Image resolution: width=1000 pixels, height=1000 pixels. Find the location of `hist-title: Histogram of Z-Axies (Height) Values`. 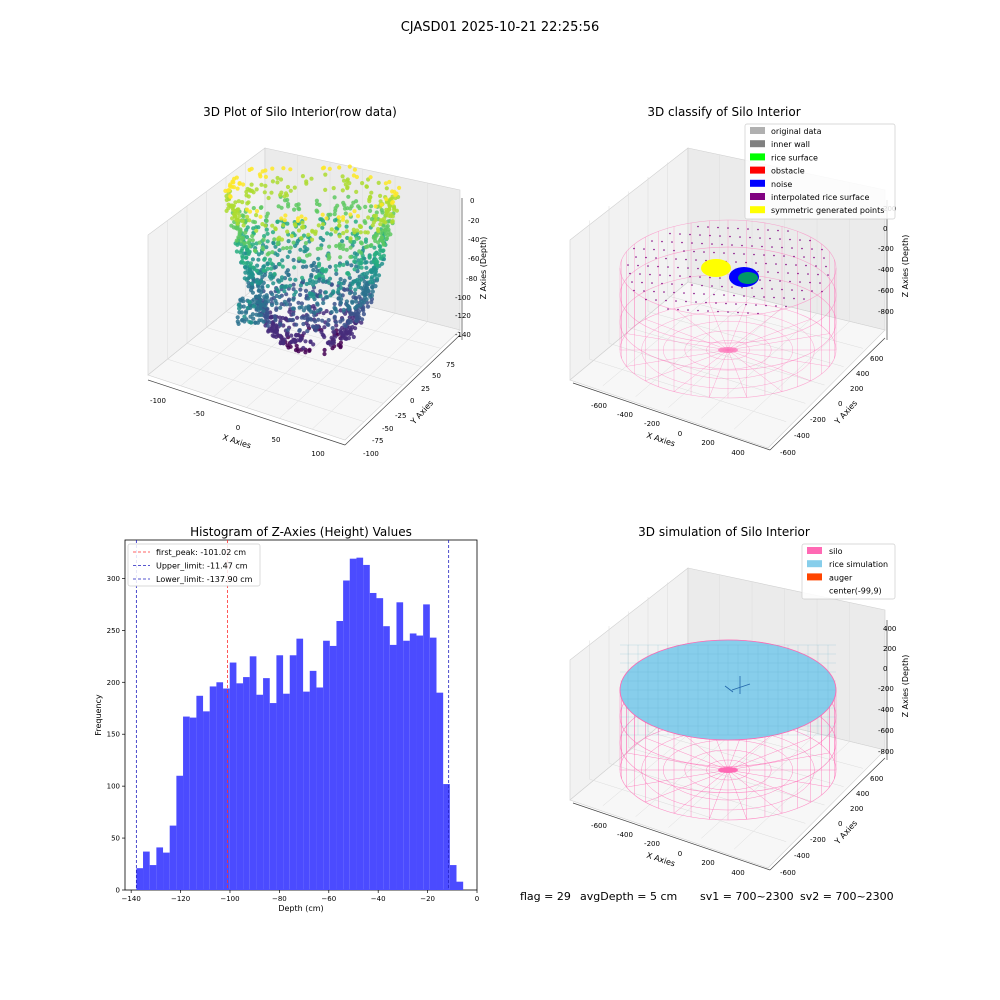

hist-title: Histogram of Z-Axies (Height) Values is located at coordinates (301, 532).